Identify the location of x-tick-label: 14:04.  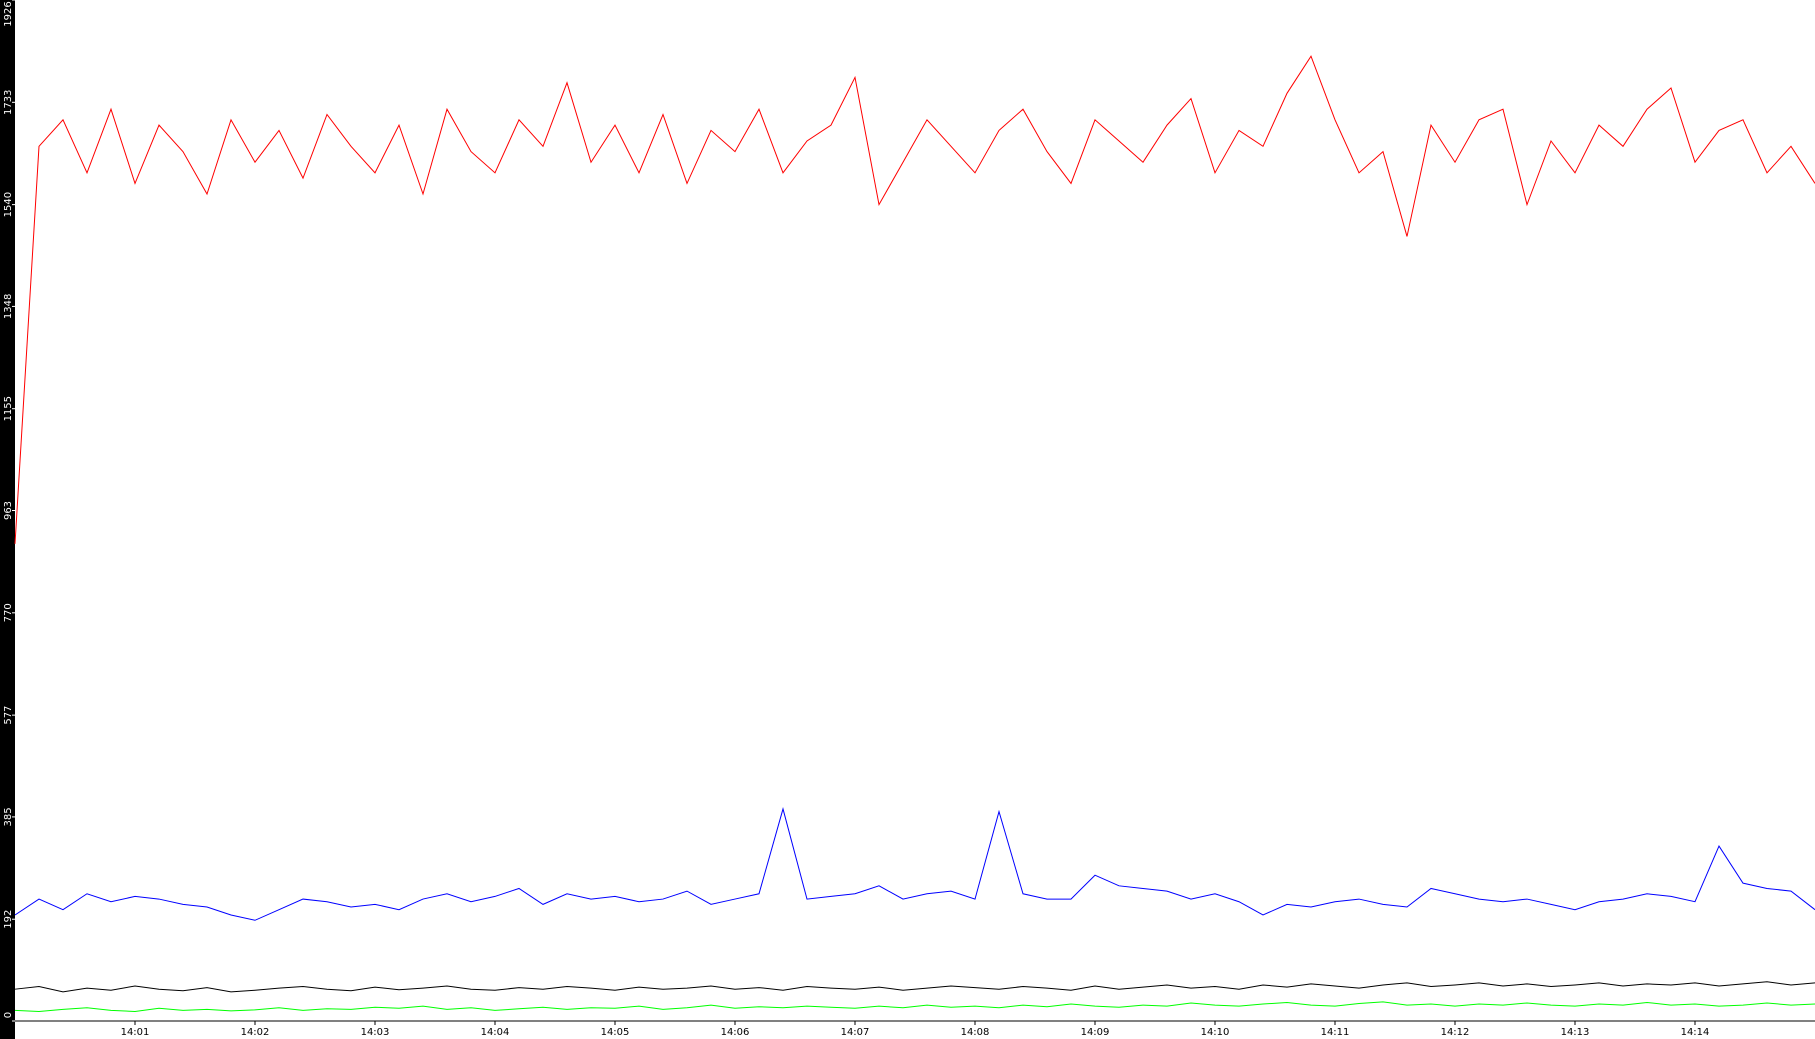
(495, 1032).